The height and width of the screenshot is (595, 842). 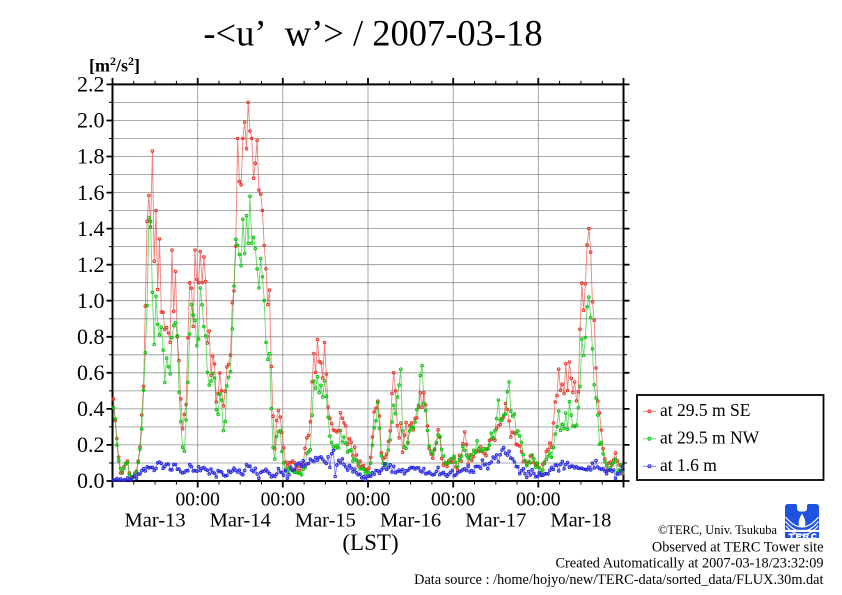 What do you see at coordinates (91, 336) in the screenshot?
I see `svg-text: 0.8` at bounding box center [91, 336].